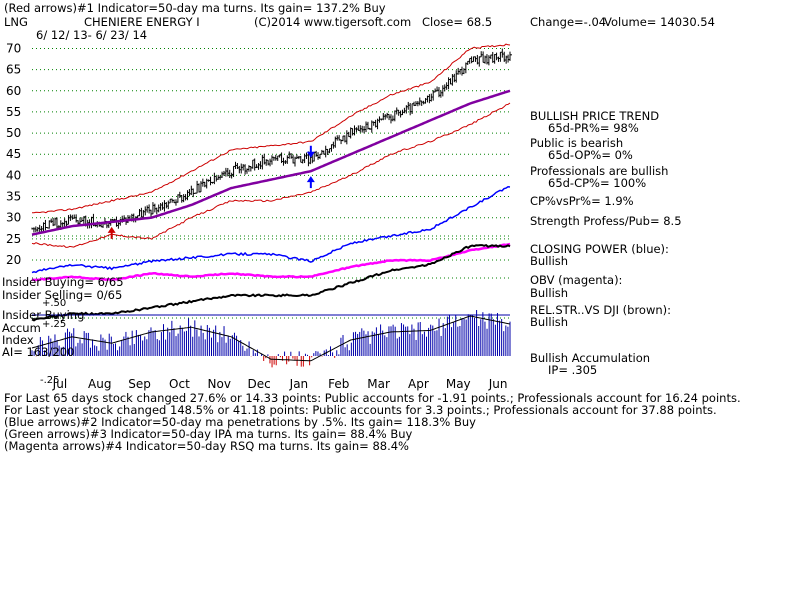 This screenshot has width=800, height=600. What do you see at coordinates (577, 143) in the screenshot?
I see `public-bearish-label: Public is bearish` at bounding box center [577, 143].